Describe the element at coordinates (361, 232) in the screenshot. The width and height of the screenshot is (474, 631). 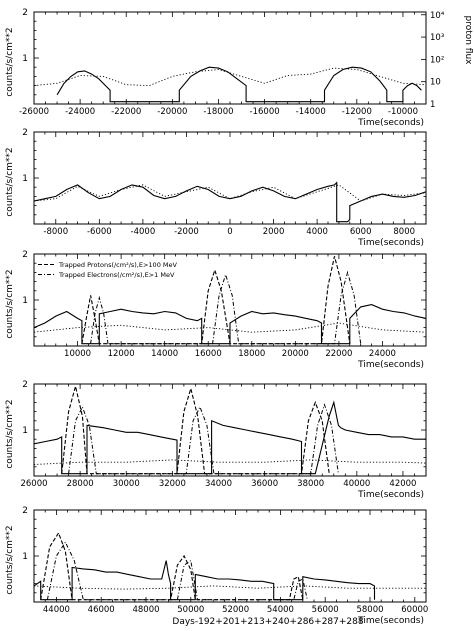
I see `x-tick-label: 6000` at that location.